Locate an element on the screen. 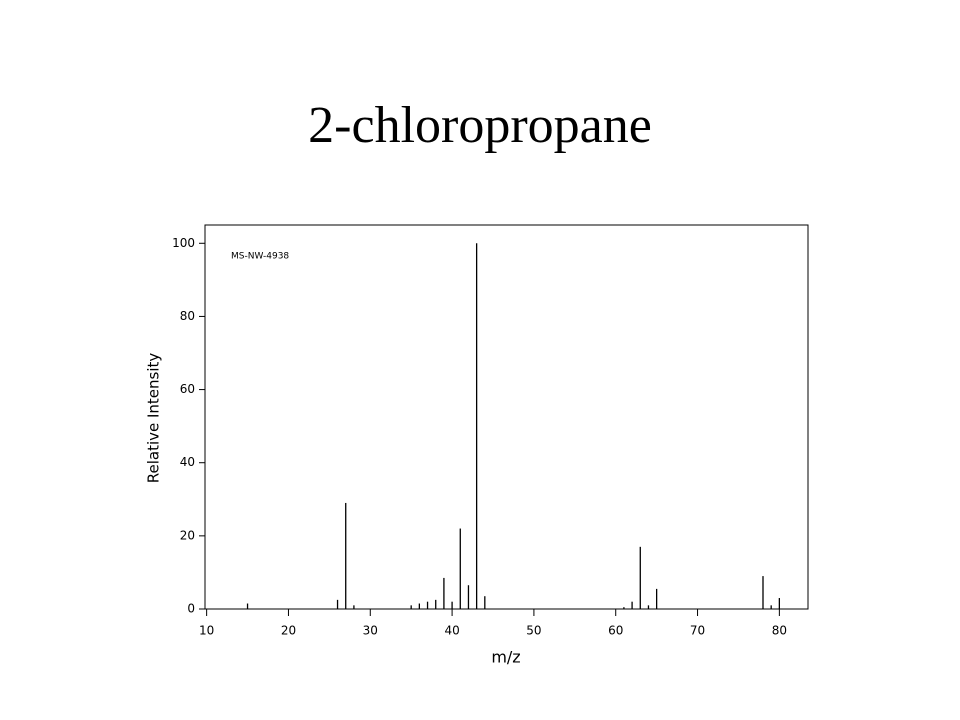  y-tick-label: 0 is located at coordinates (191, 609).